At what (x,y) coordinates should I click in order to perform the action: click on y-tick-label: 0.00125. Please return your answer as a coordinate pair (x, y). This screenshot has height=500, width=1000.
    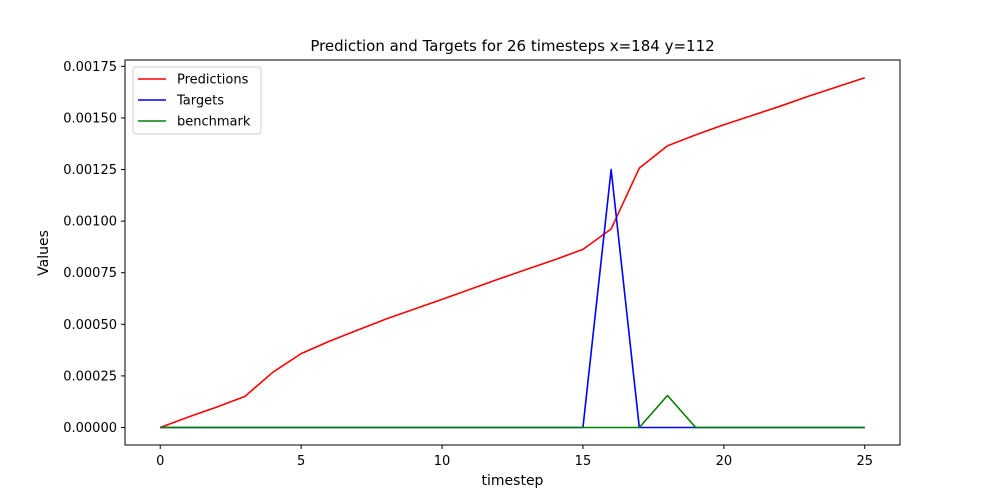
    Looking at the image, I should click on (90, 170).